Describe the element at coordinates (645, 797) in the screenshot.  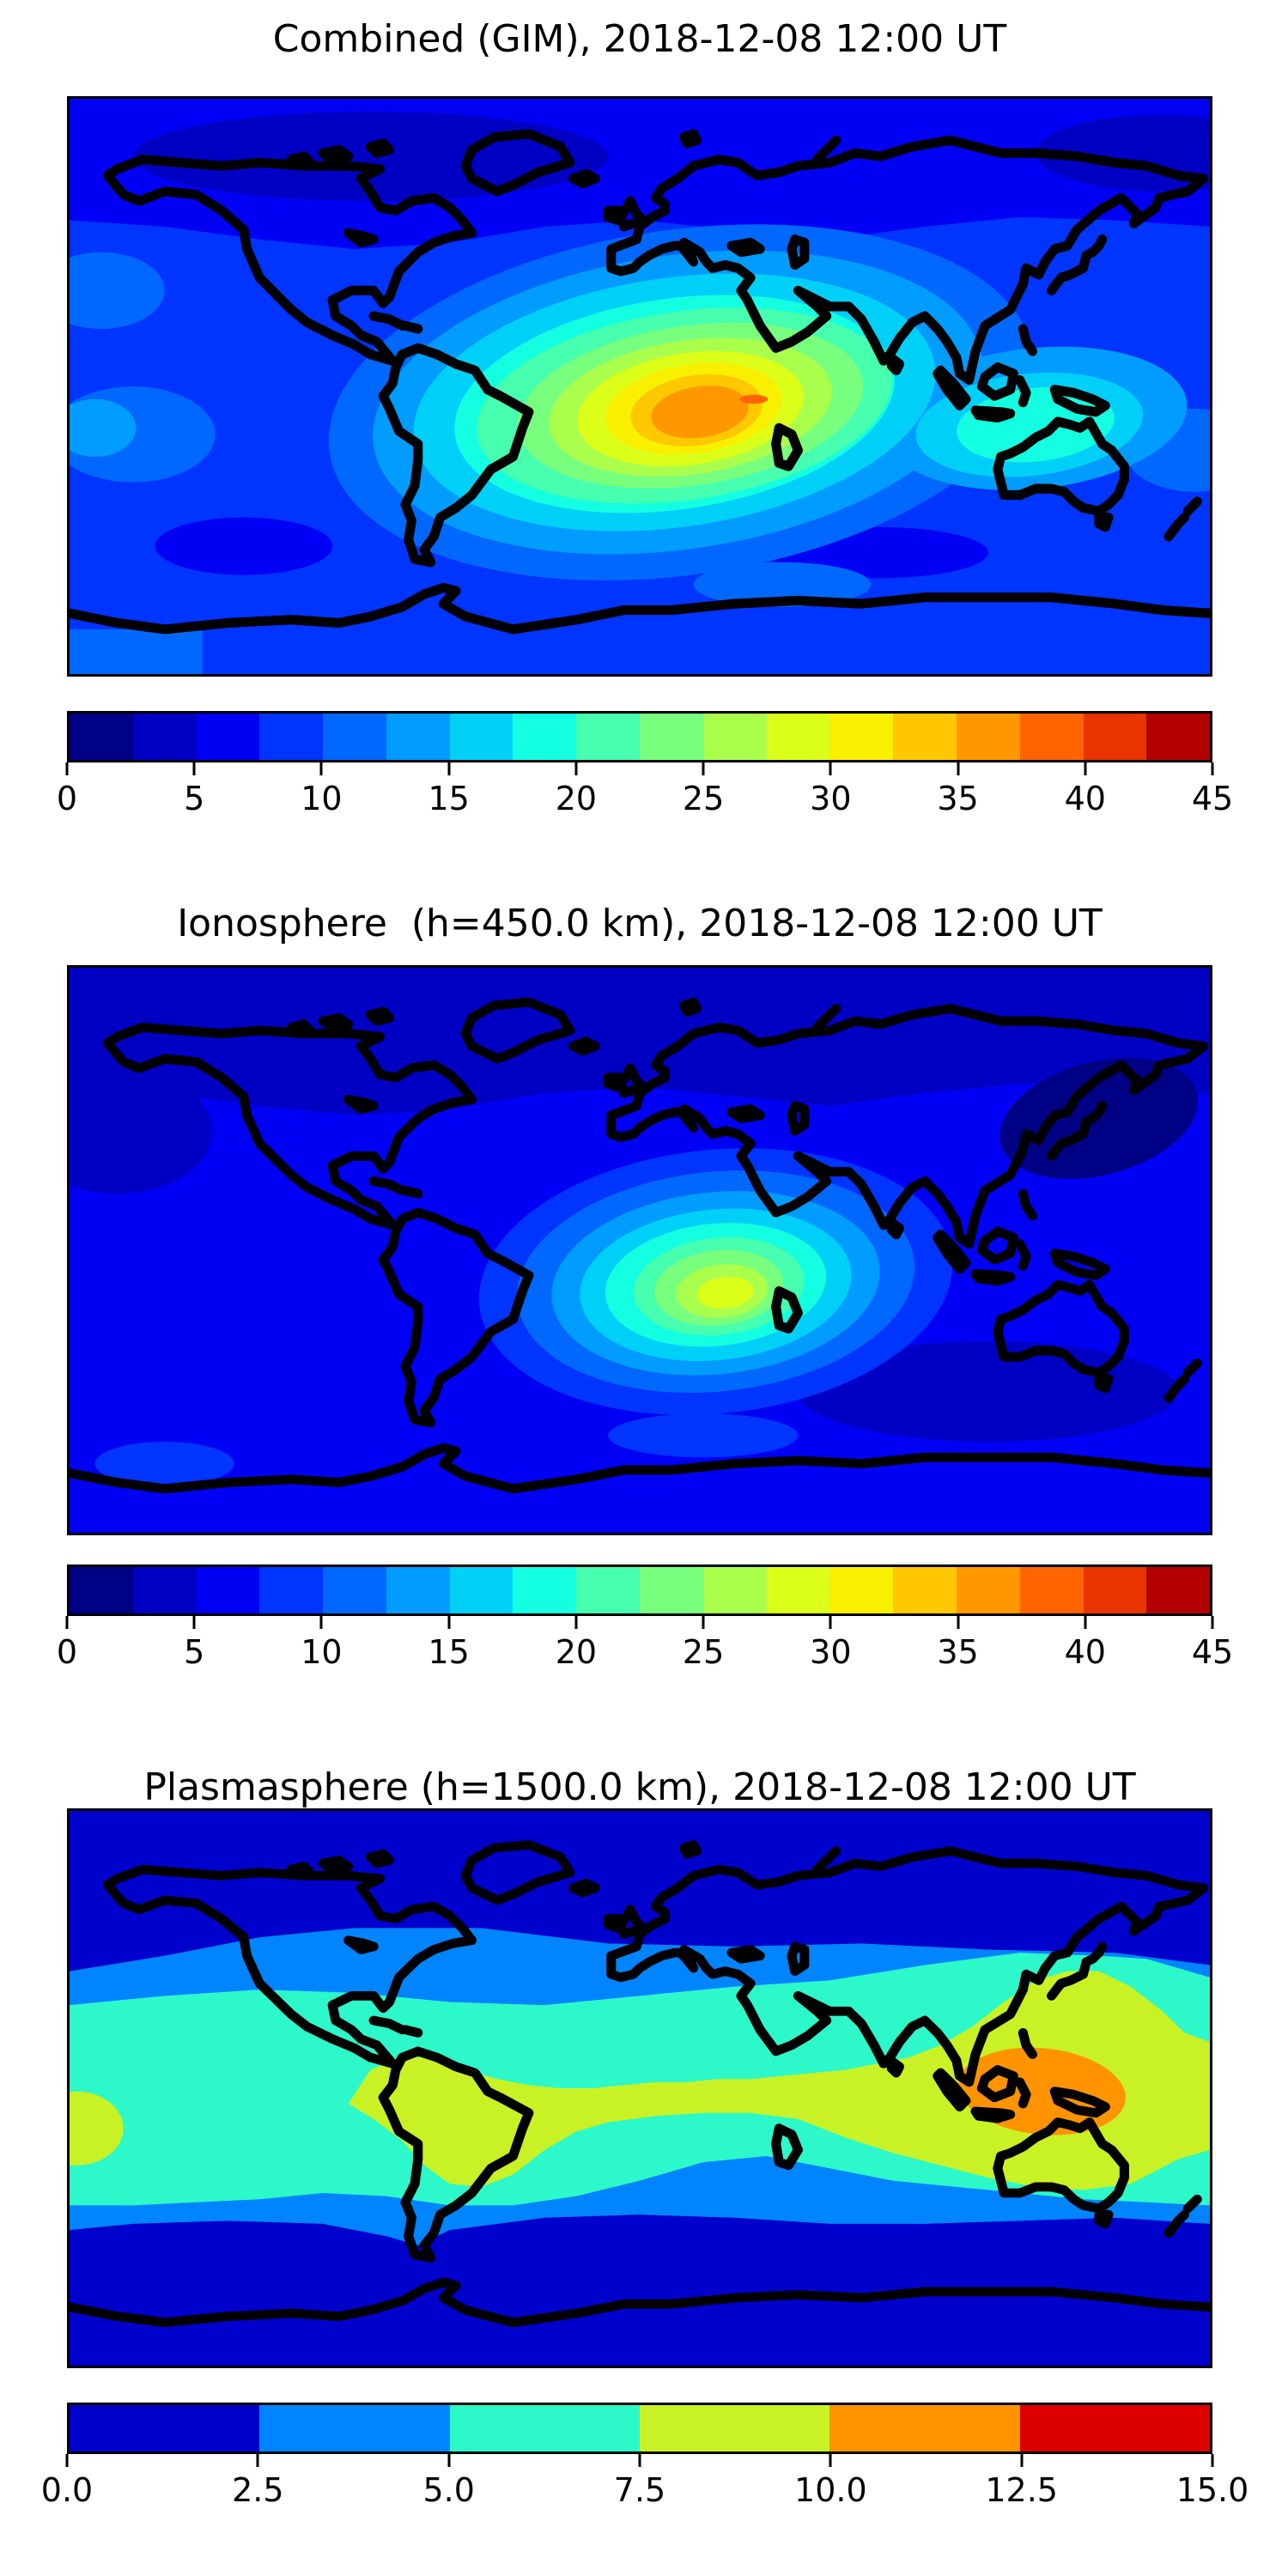
I see `colorbar-axis: 0 5 10 15 20 25 30 35 40 45` at that location.